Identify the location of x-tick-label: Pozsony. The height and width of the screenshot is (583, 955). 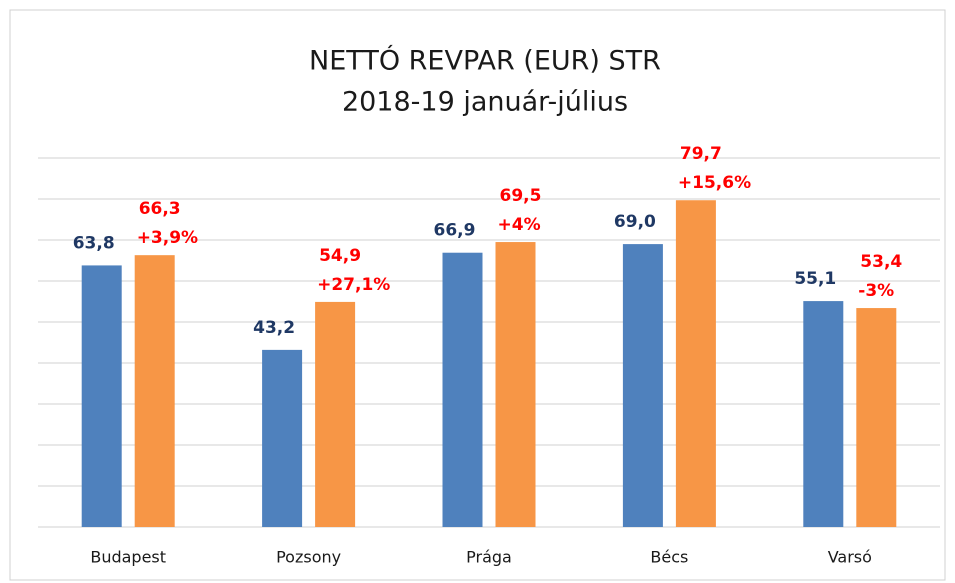
(308, 557).